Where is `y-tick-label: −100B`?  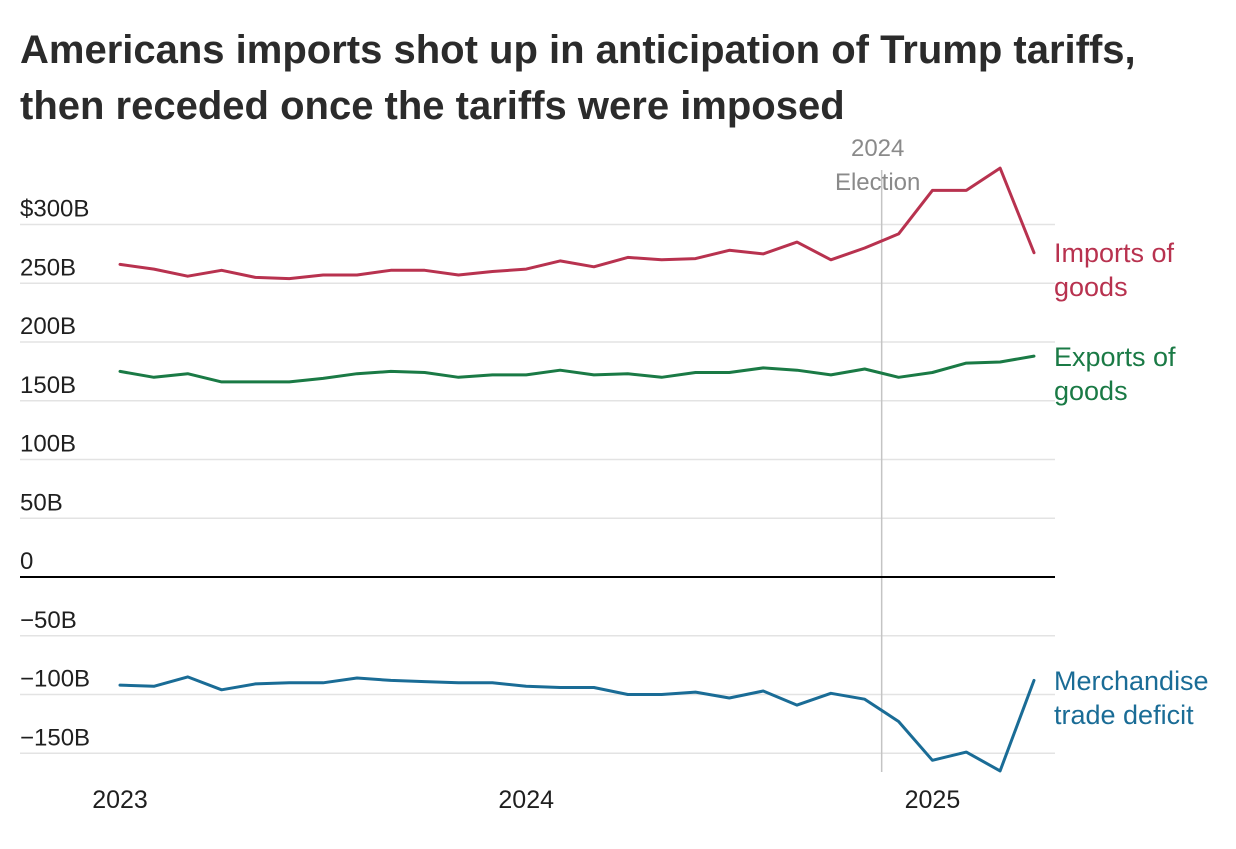
y-tick-label: −100B is located at coordinates (55, 679).